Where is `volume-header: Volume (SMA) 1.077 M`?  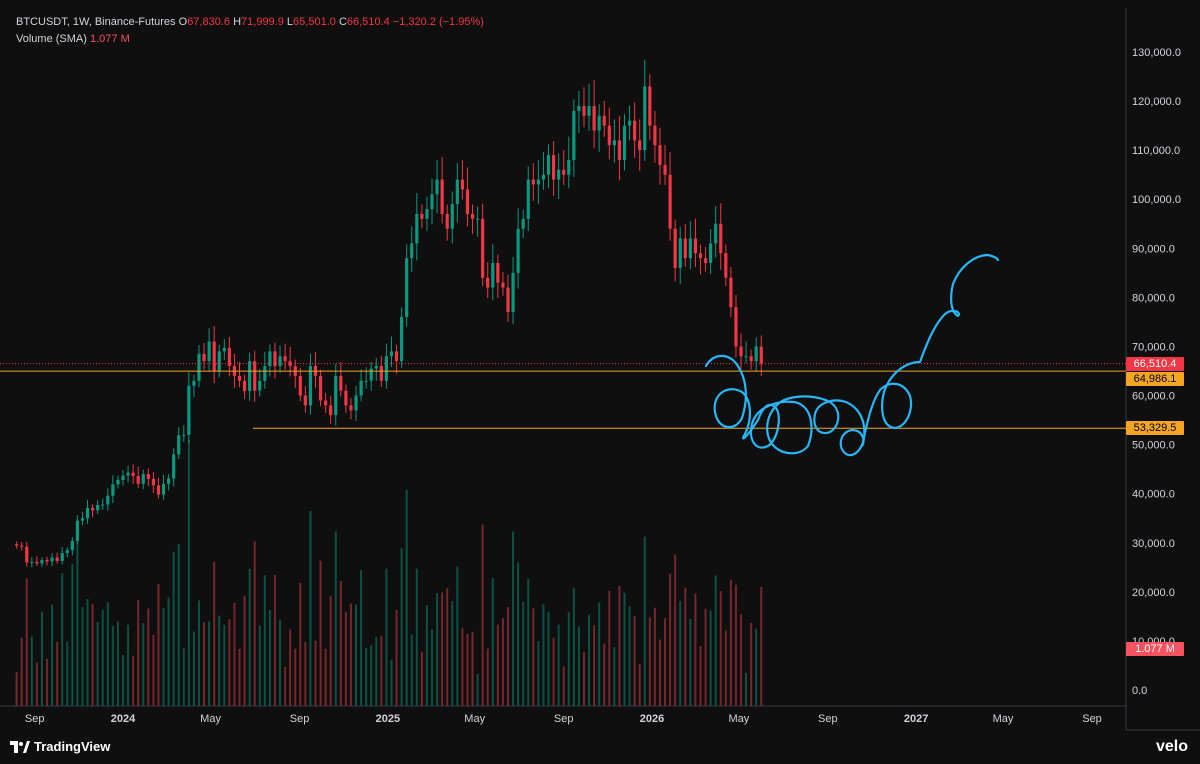 volume-header: Volume (SMA) 1.077 M is located at coordinates (73, 39).